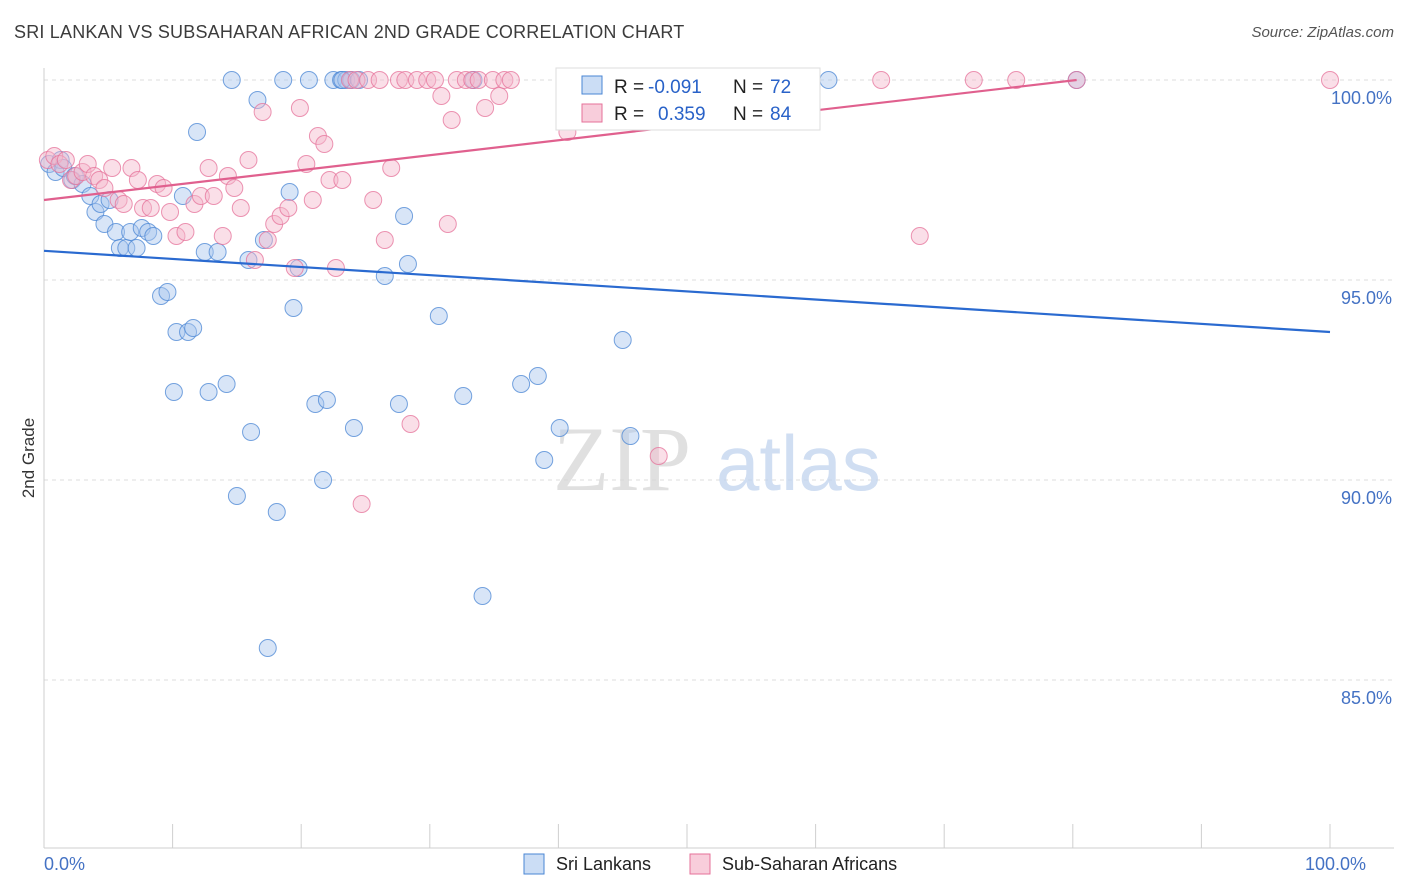 The image size is (1406, 892). I want to click on x-tick-label: 0.0%, so click(64, 864).